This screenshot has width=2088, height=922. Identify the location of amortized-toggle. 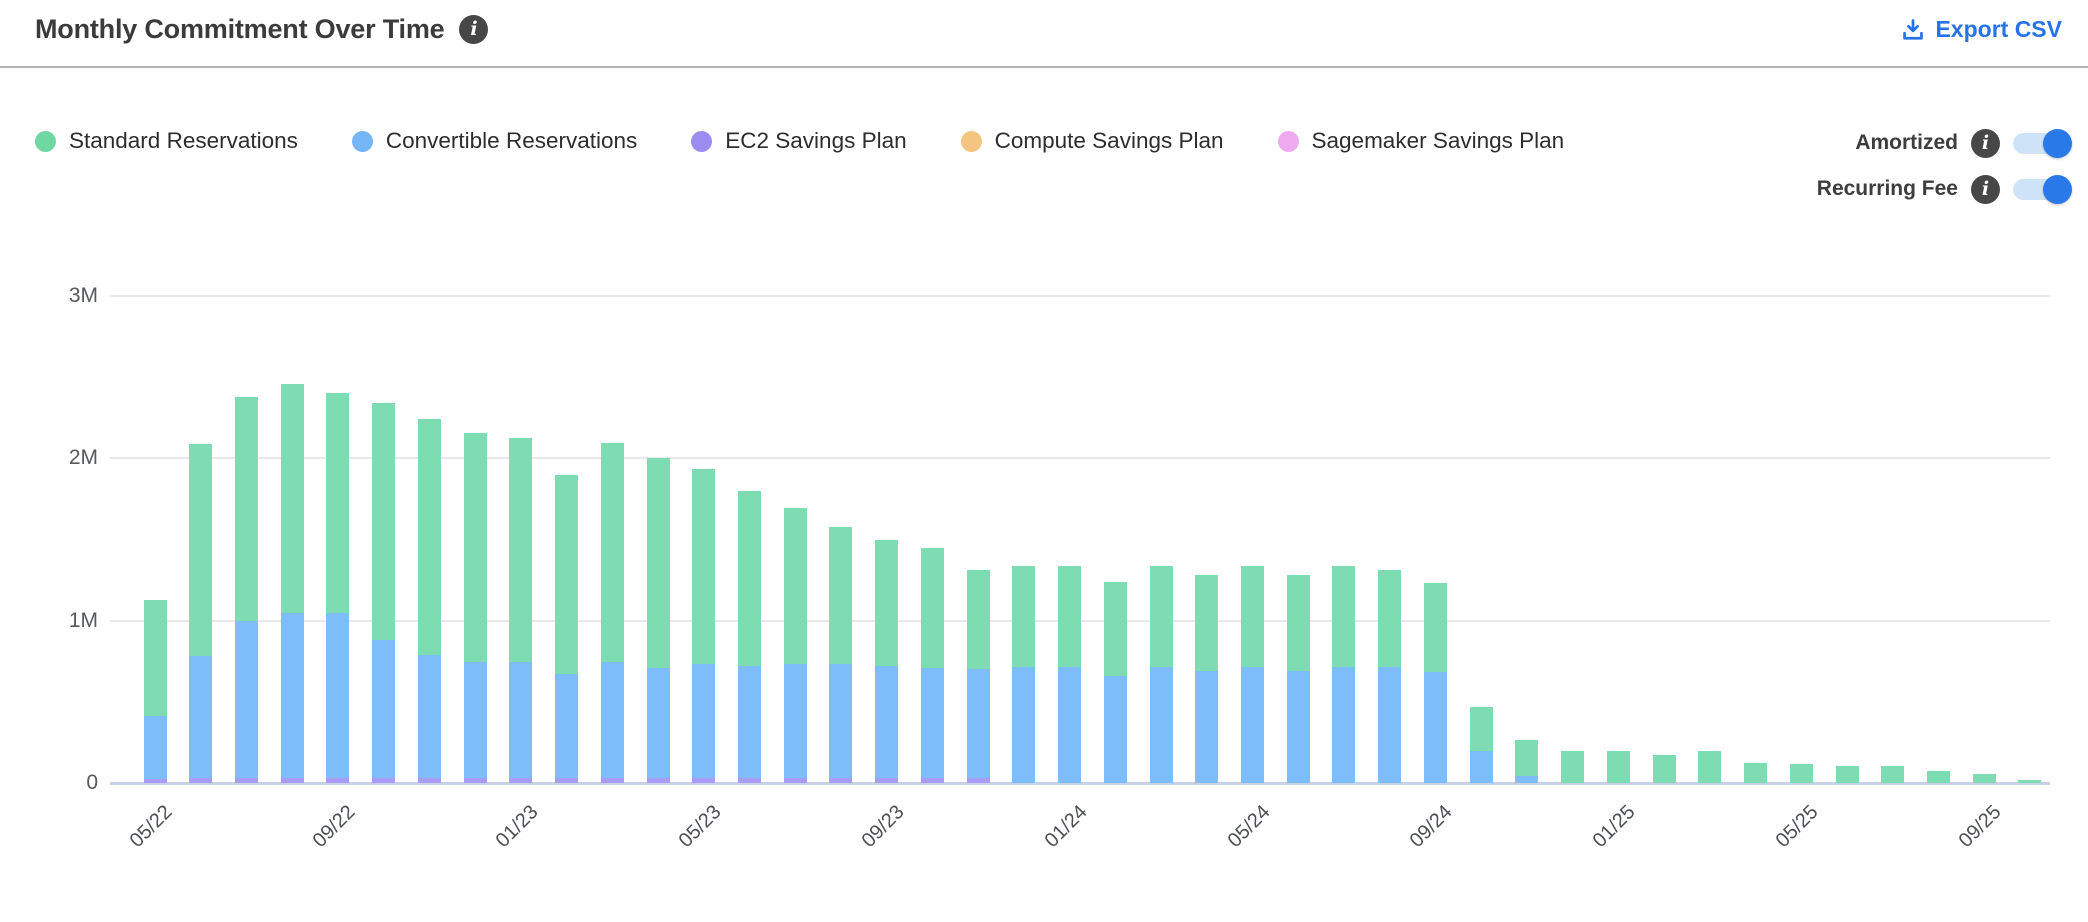
(2042, 143).